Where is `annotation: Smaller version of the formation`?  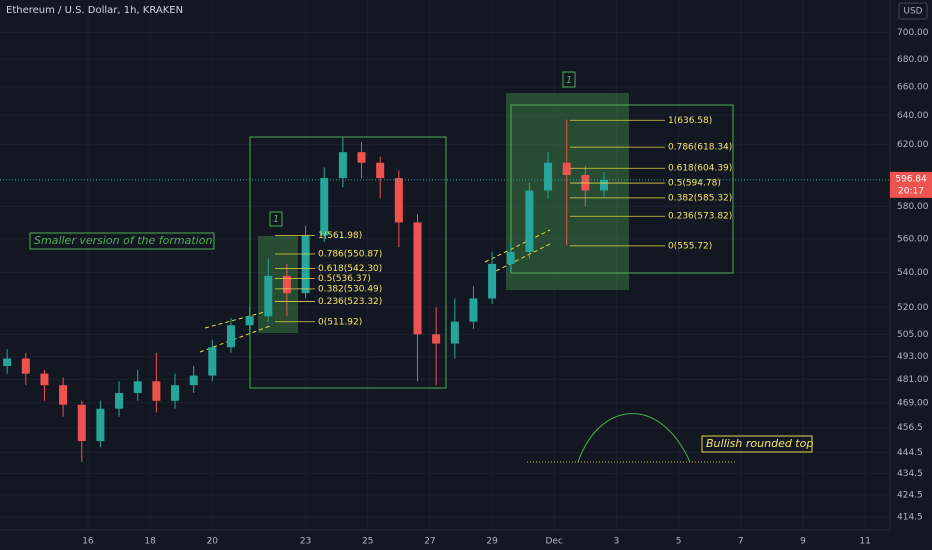
annotation: Smaller version of the formation is located at coordinates (123, 240).